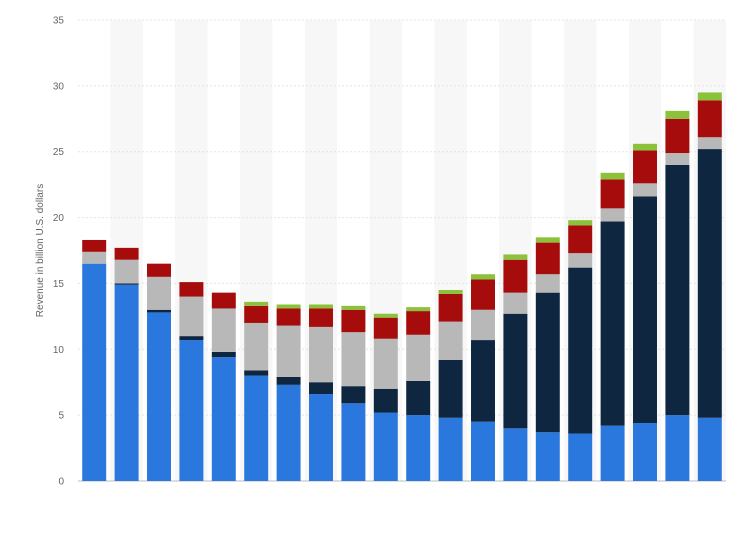  What do you see at coordinates (40, 250) in the screenshot?
I see `y-axis-label: Revenue in billion U.S. dollars` at bounding box center [40, 250].